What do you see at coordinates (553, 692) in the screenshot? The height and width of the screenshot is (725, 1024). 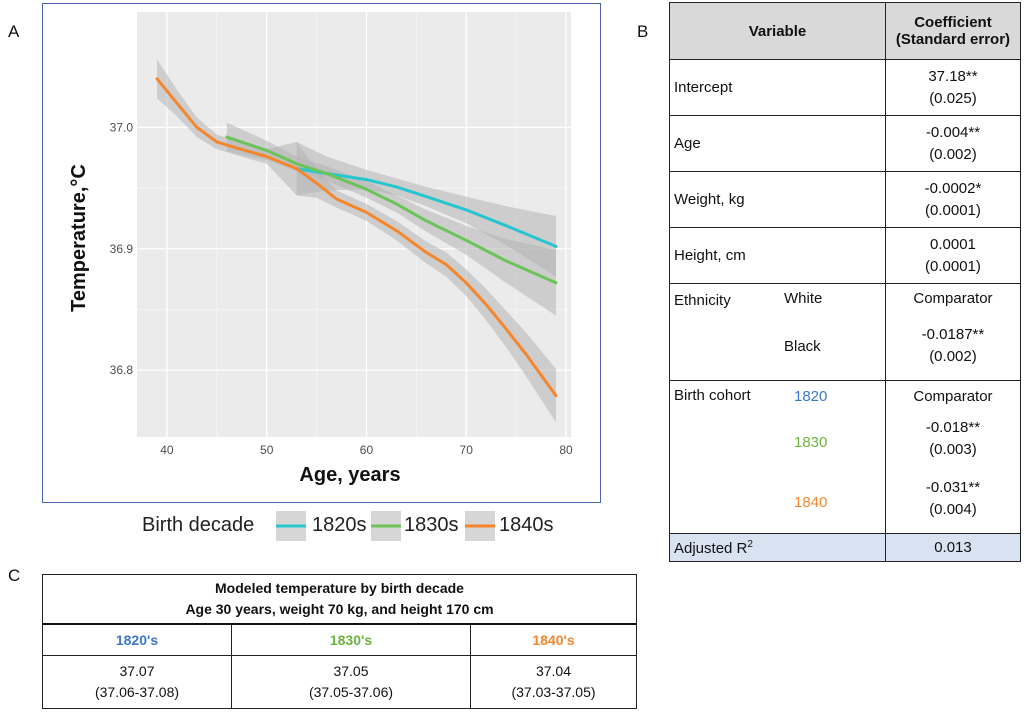 I see `confidence-interval: (37.03-37.05)` at bounding box center [553, 692].